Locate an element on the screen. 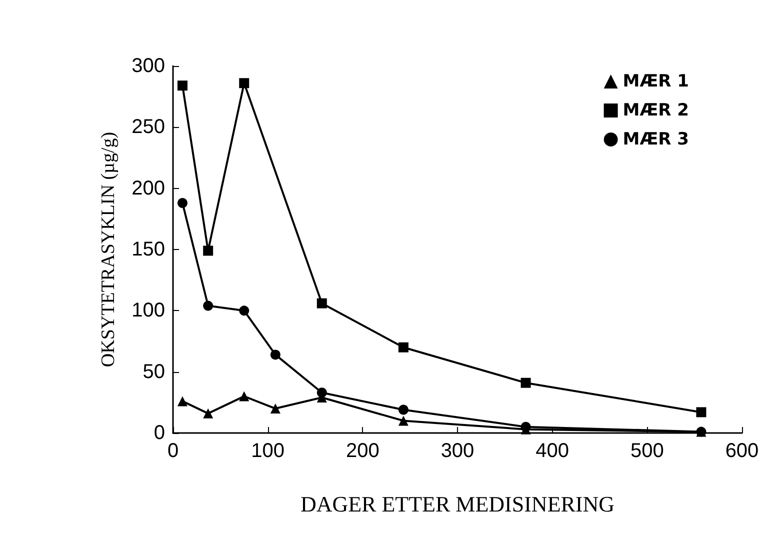 The width and height of the screenshot is (772, 560). y-axis-title: OKSYTETRASYKLIN (µg/g) is located at coordinates (108, 250).